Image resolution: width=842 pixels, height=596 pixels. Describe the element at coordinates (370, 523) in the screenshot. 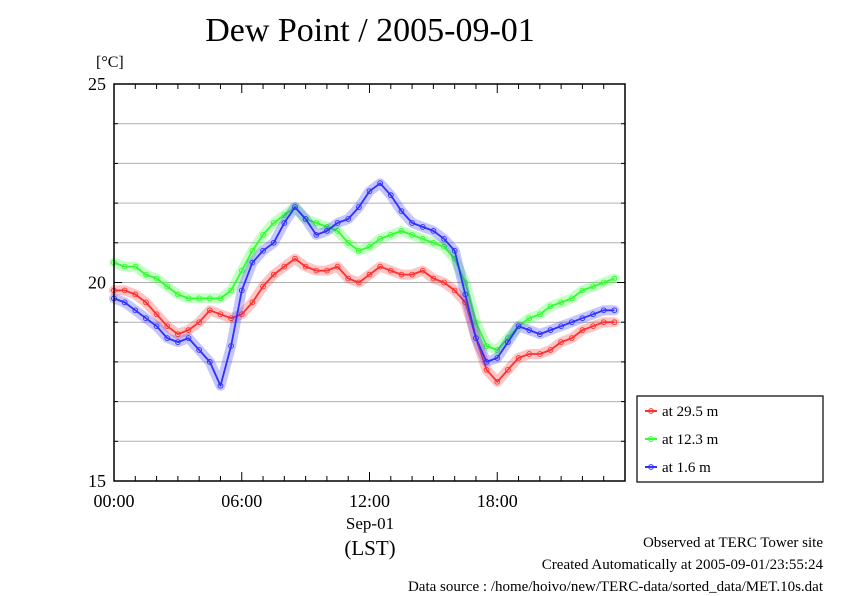

I see `x-date-label: Sep-01` at that location.